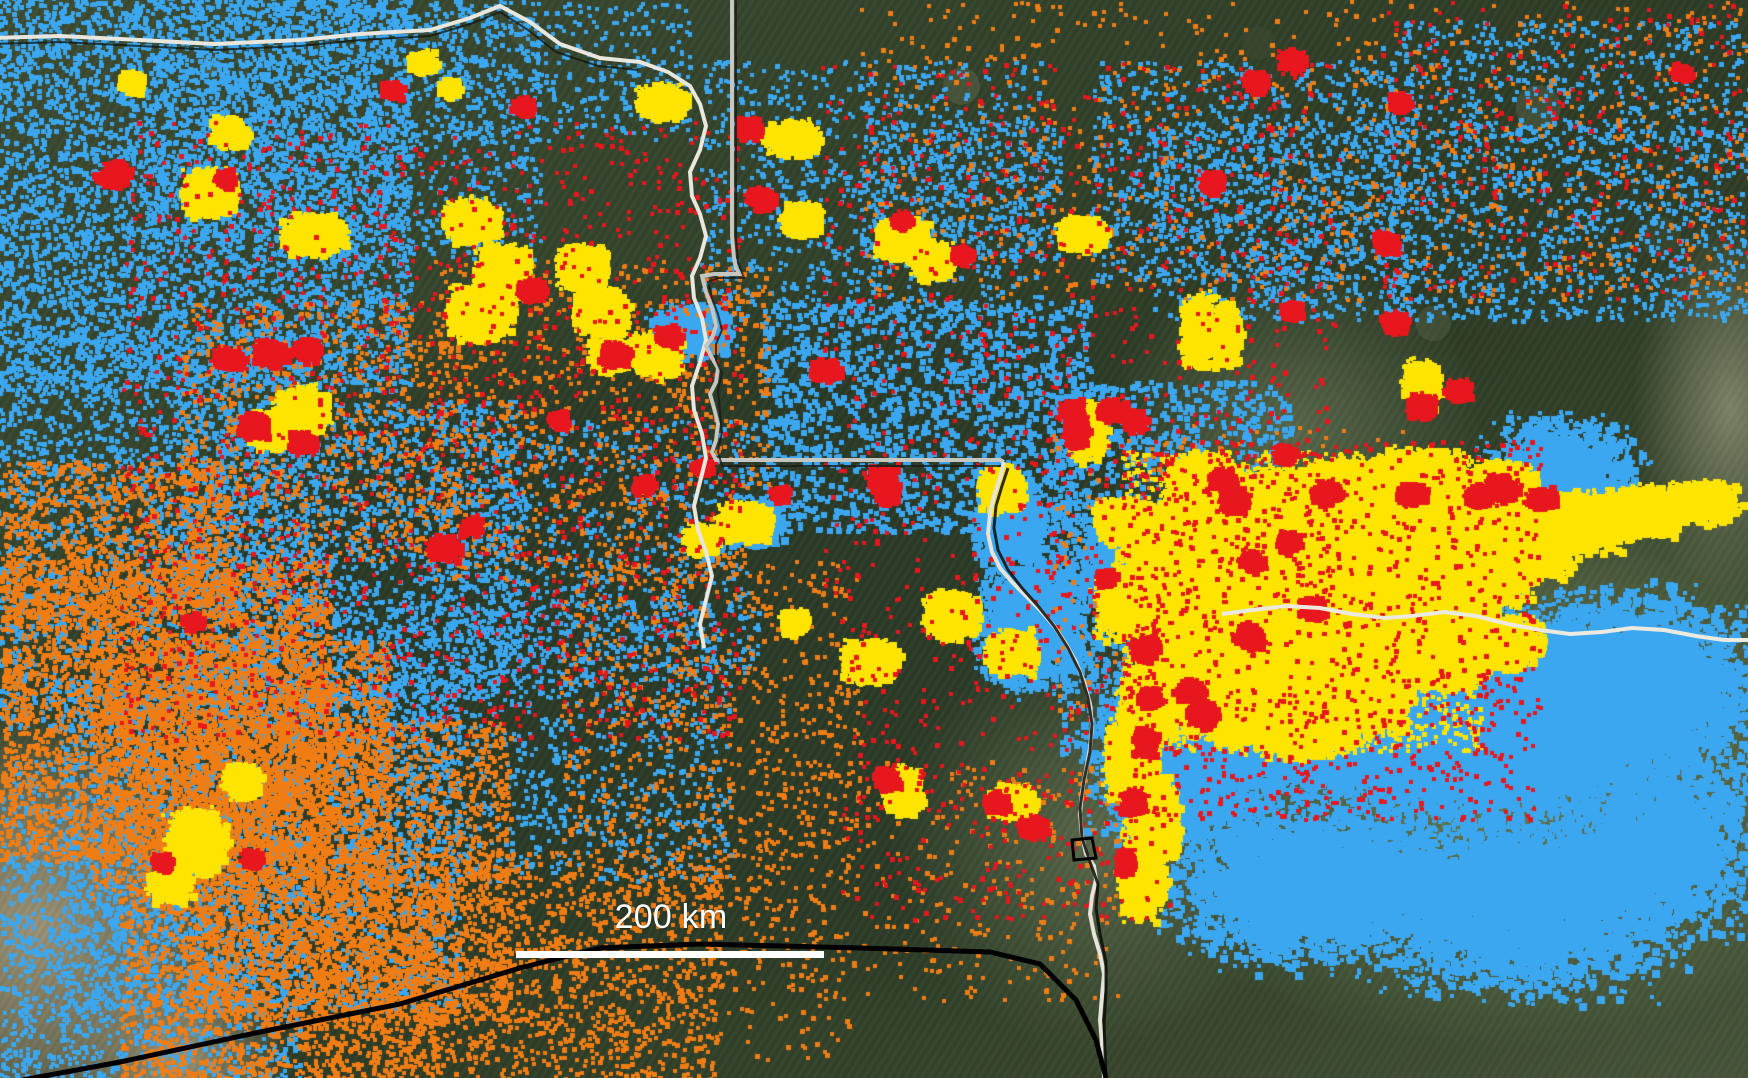 This screenshot has width=1748, height=1078. I want to click on scale-bar: 200 km, so click(670, 929).